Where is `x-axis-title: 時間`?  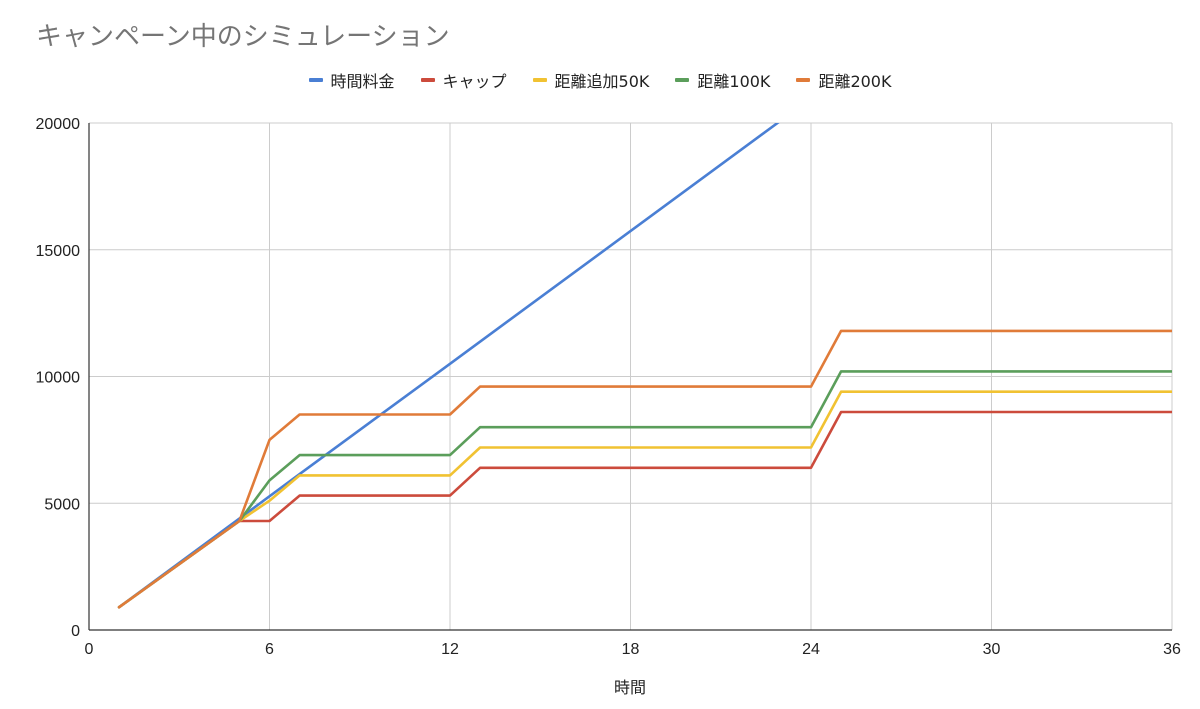 x-axis-title: 時間 is located at coordinates (630, 687).